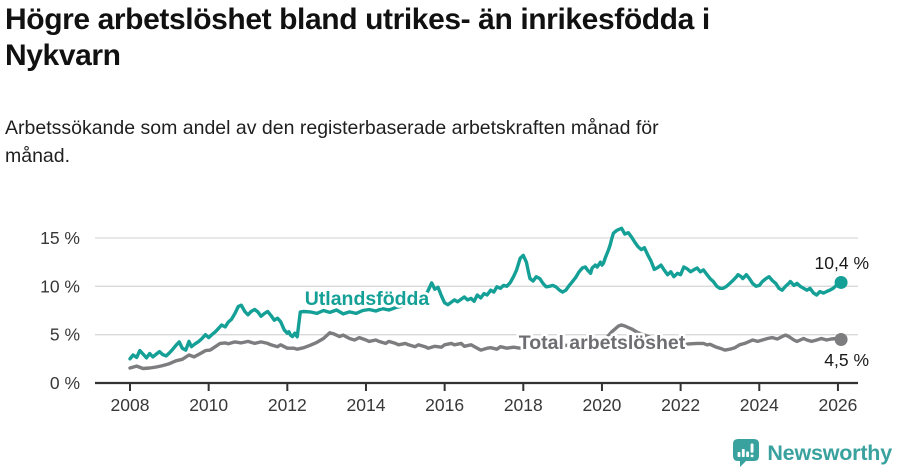  What do you see at coordinates (602, 343) in the screenshot?
I see `series-label-total-arbetsloshet: Total arbetslöshet` at bounding box center [602, 343].